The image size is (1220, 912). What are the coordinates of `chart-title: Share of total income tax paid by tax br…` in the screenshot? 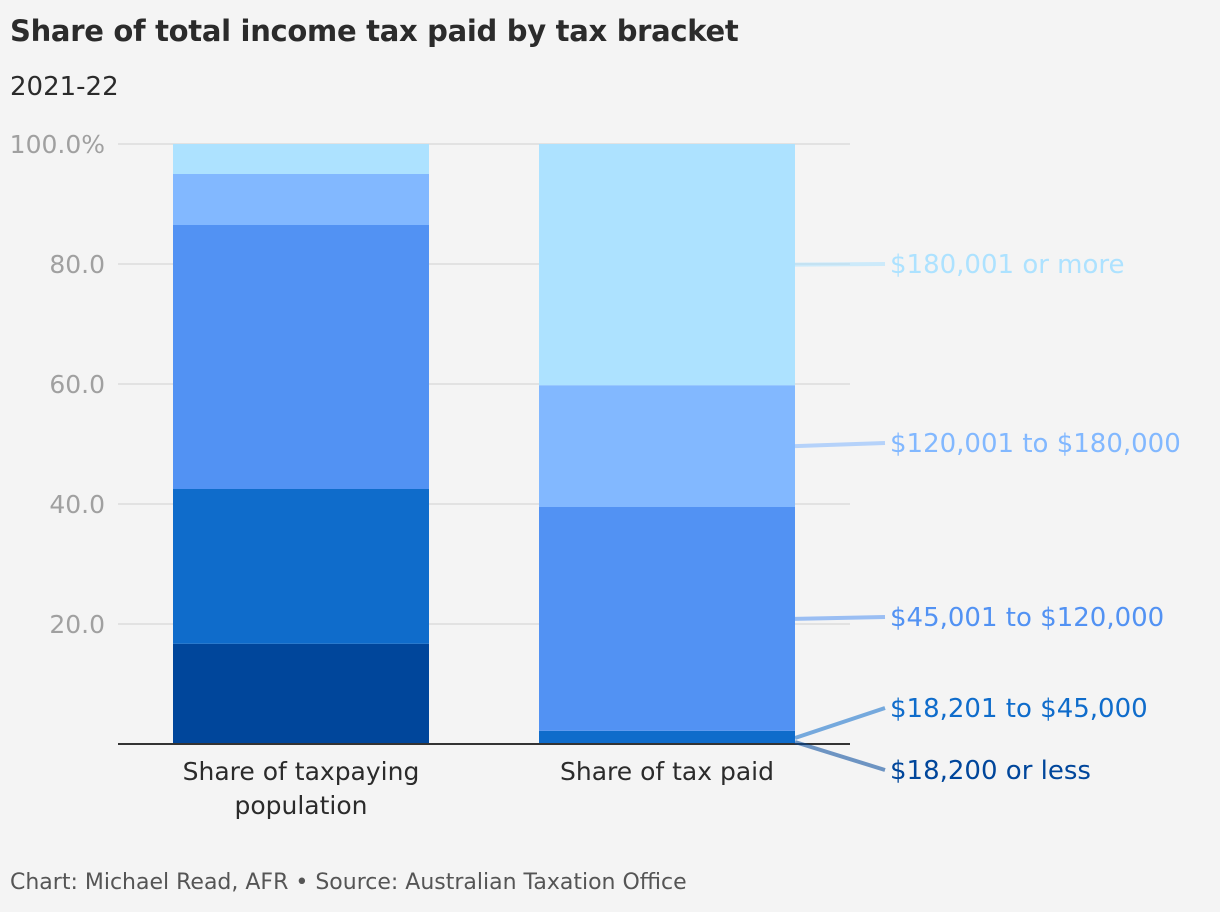 It's located at (374, 31).